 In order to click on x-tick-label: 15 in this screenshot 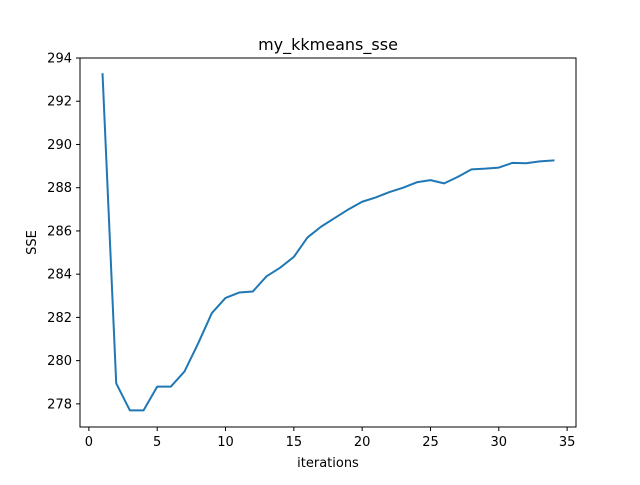, I will do `click(294, 442)`.